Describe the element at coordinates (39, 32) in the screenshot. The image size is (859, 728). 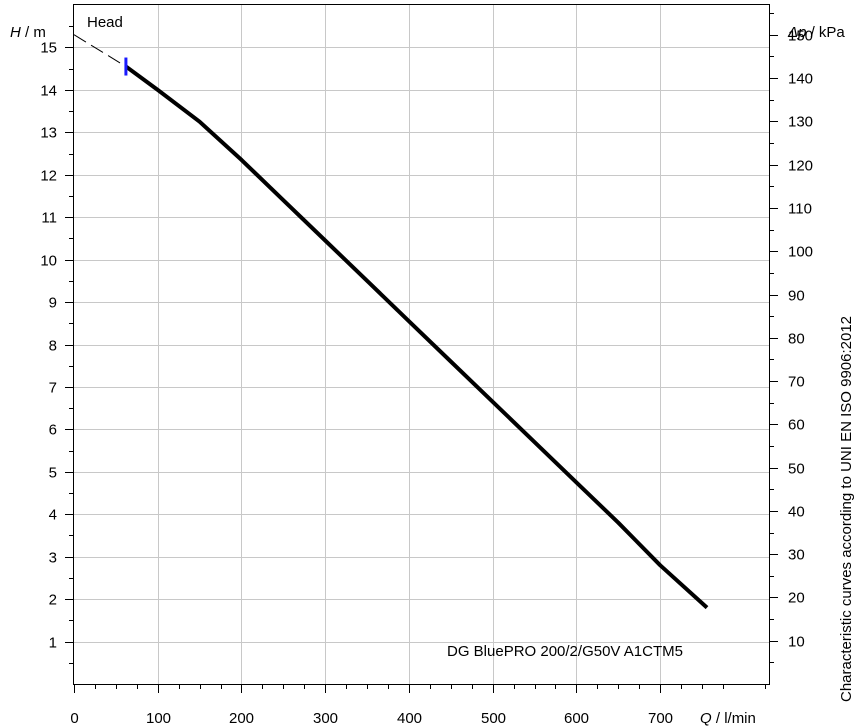
I see `y-left-unit: m` at that location.